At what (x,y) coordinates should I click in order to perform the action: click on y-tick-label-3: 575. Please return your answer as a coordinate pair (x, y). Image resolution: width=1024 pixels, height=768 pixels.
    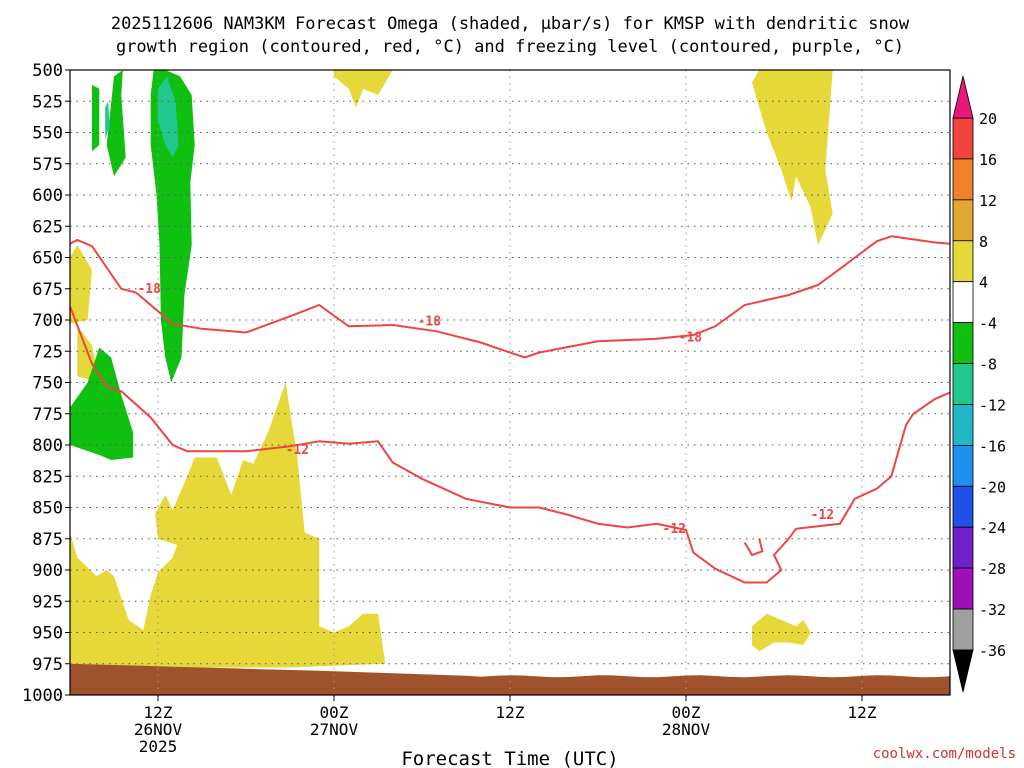
    Looking at the image, I should click on (47, 165).